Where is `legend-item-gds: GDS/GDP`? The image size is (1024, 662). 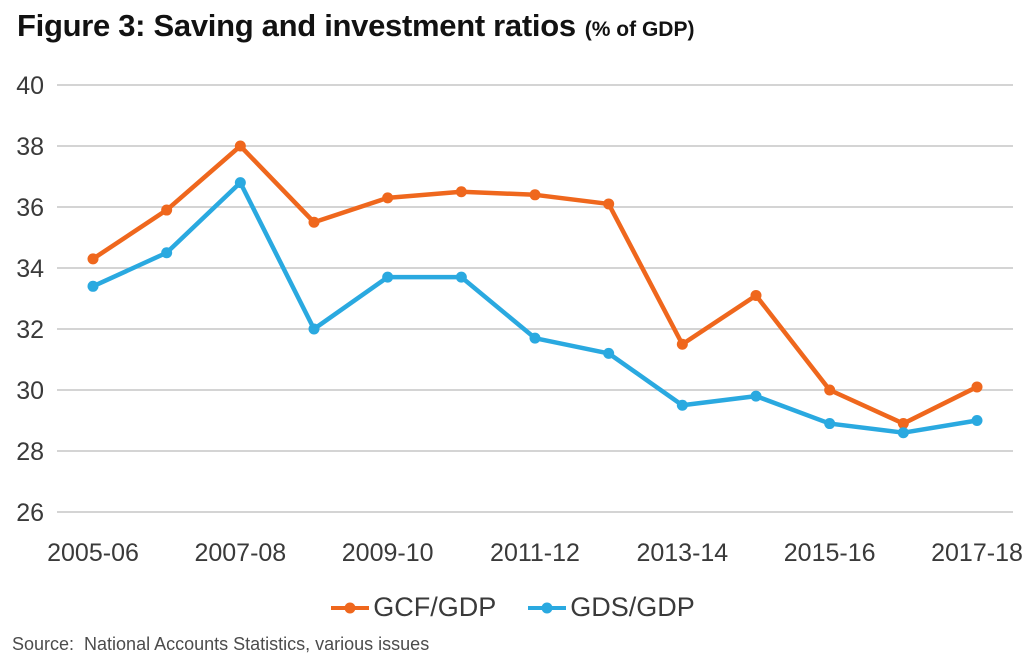 legend-item-gds: GDS/GDP is located at coordinates (610, 607).